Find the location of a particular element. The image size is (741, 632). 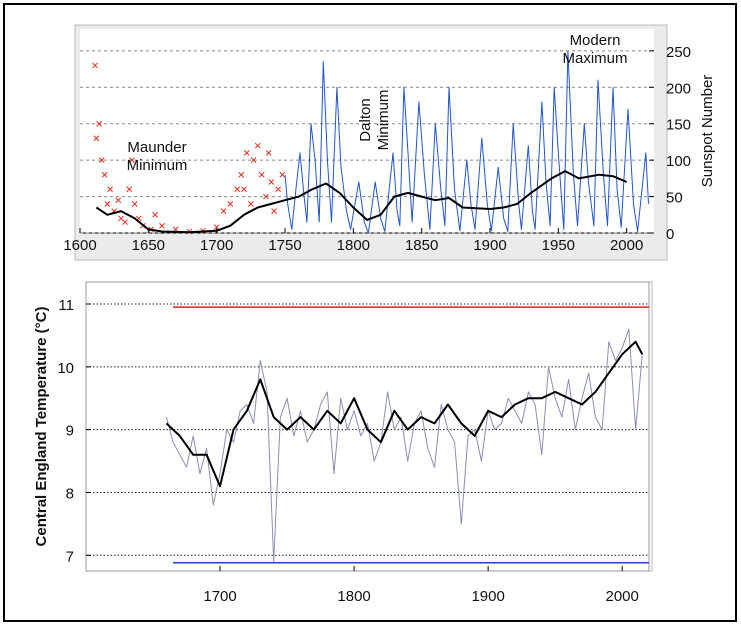

annotation-line: Modern is located at coordinates (595, 40).